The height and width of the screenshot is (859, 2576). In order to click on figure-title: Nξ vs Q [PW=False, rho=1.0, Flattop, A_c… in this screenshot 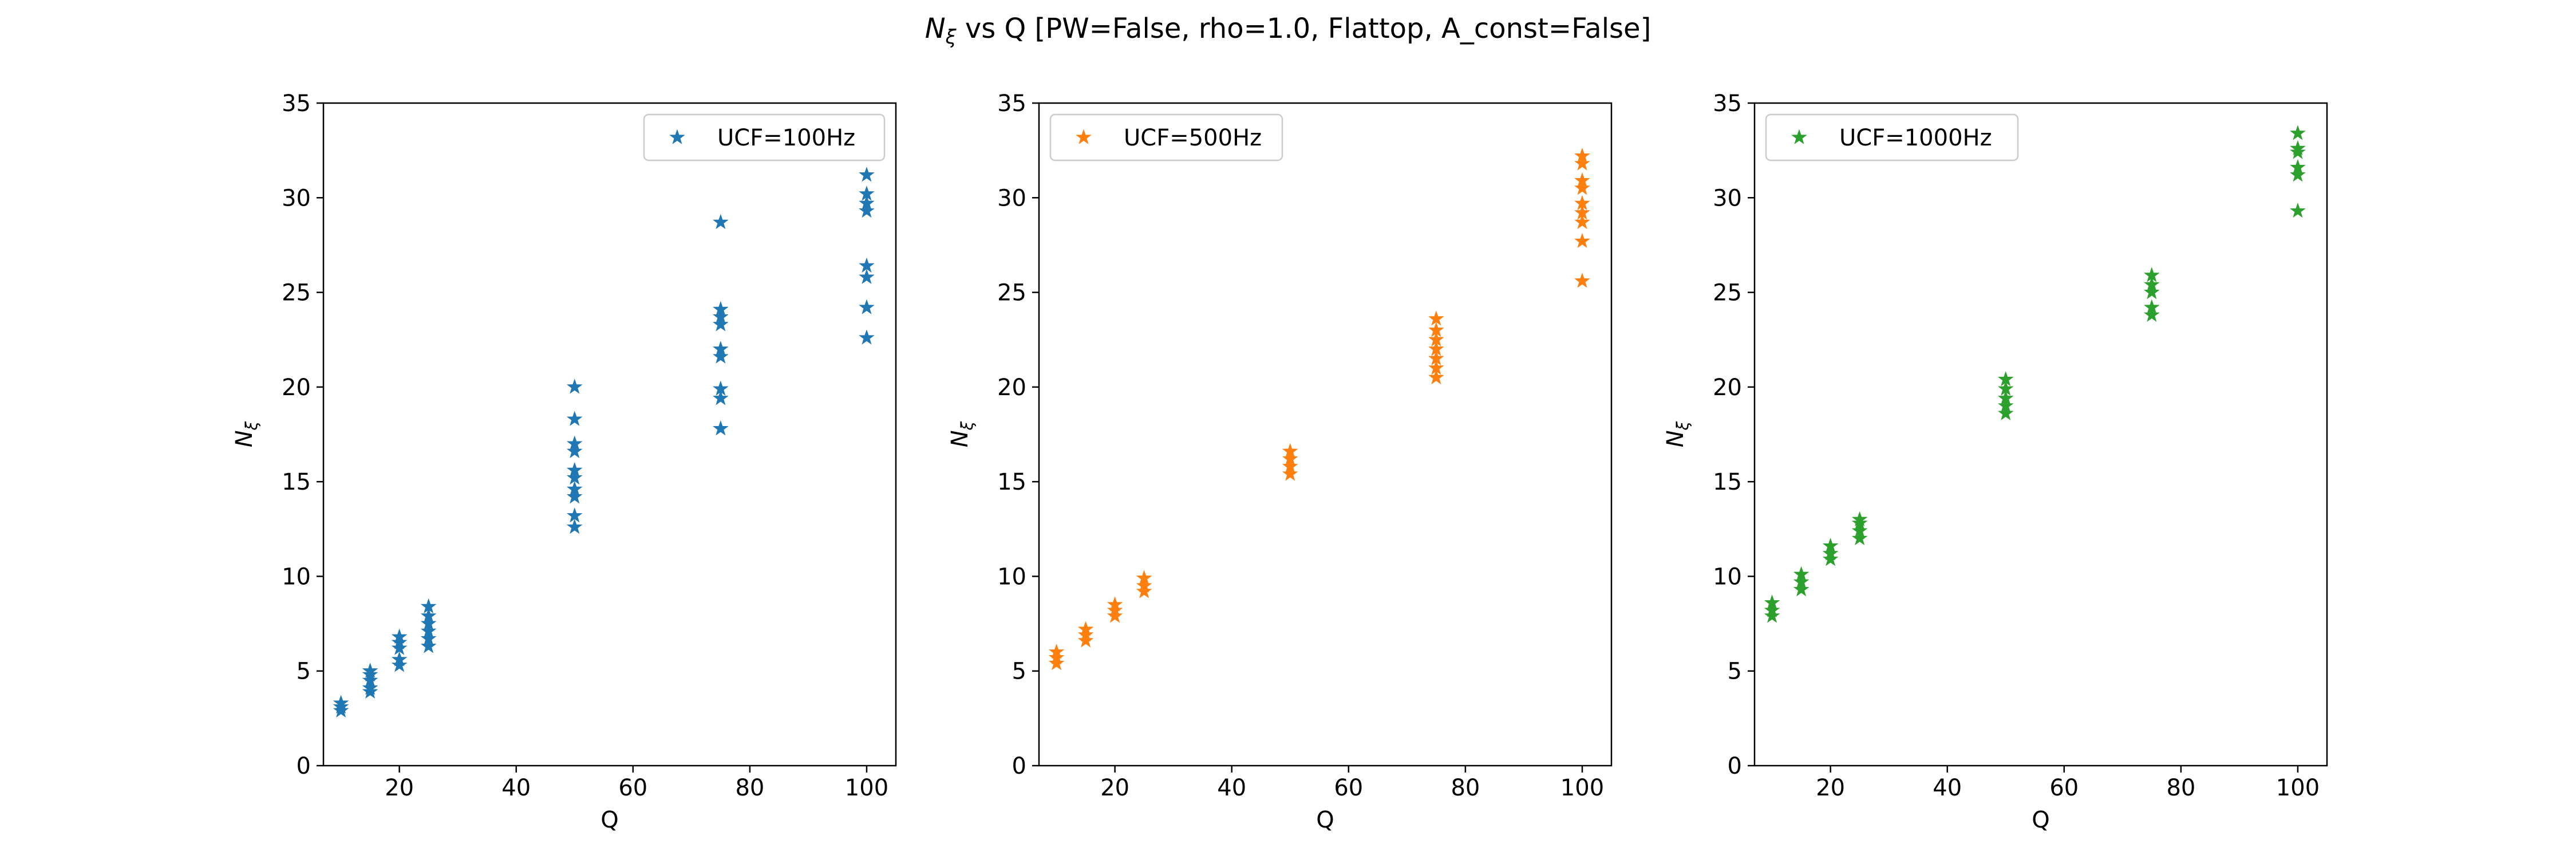, I will do `click(1288, 31)`.